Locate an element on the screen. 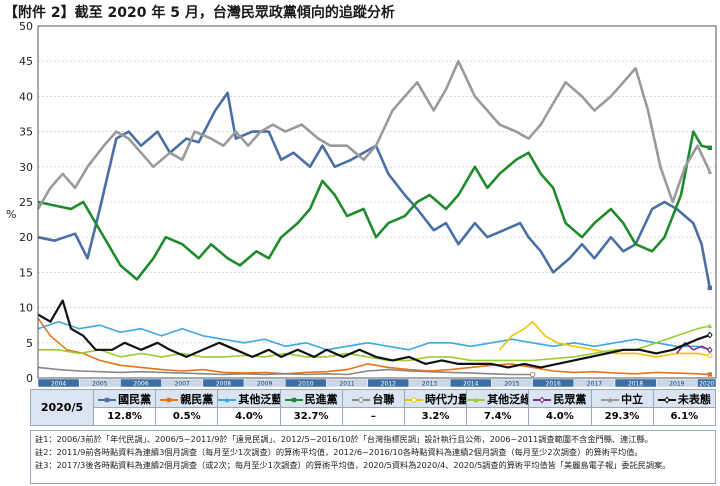 Image resolution: width=720 pixels, height=486 pixels. legend-entry-name: 其他泛綠 is located at coordinates (508, 399).